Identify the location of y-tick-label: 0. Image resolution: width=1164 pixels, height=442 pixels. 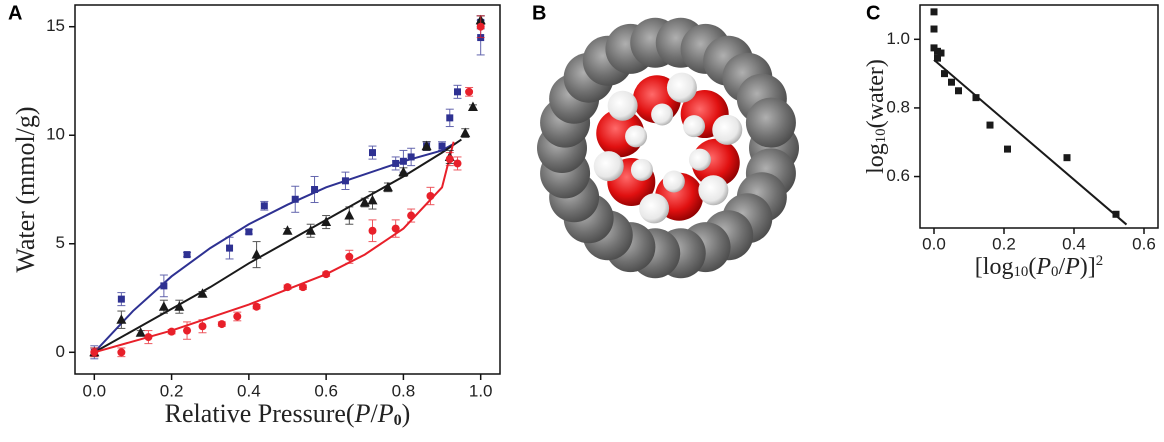
(60, 351).